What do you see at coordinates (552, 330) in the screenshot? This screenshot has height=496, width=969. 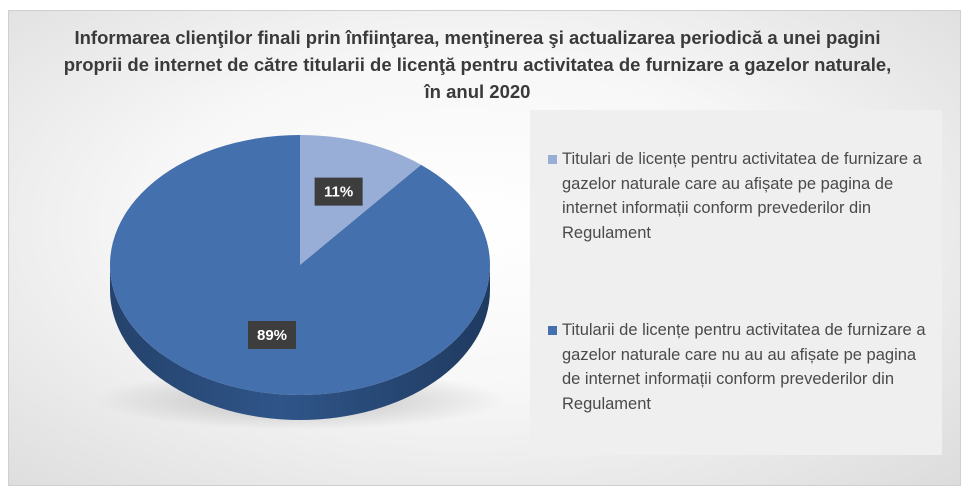 I see `legend-swatch-neafisate` at bounding box center [552, 330].